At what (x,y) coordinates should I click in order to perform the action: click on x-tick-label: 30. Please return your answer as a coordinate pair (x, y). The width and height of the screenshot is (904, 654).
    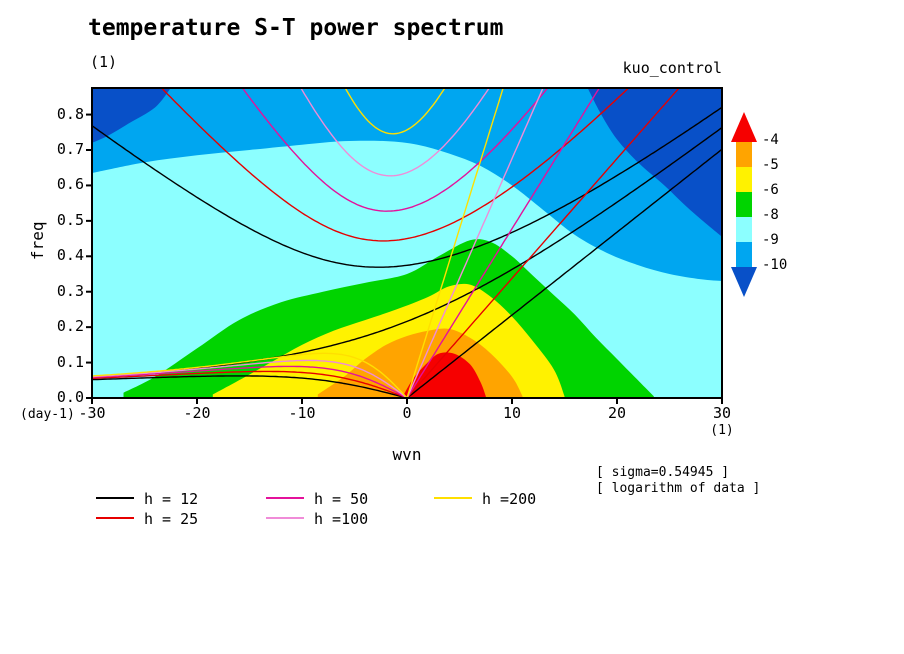
    Looking at the image, I should click on (722, 413).